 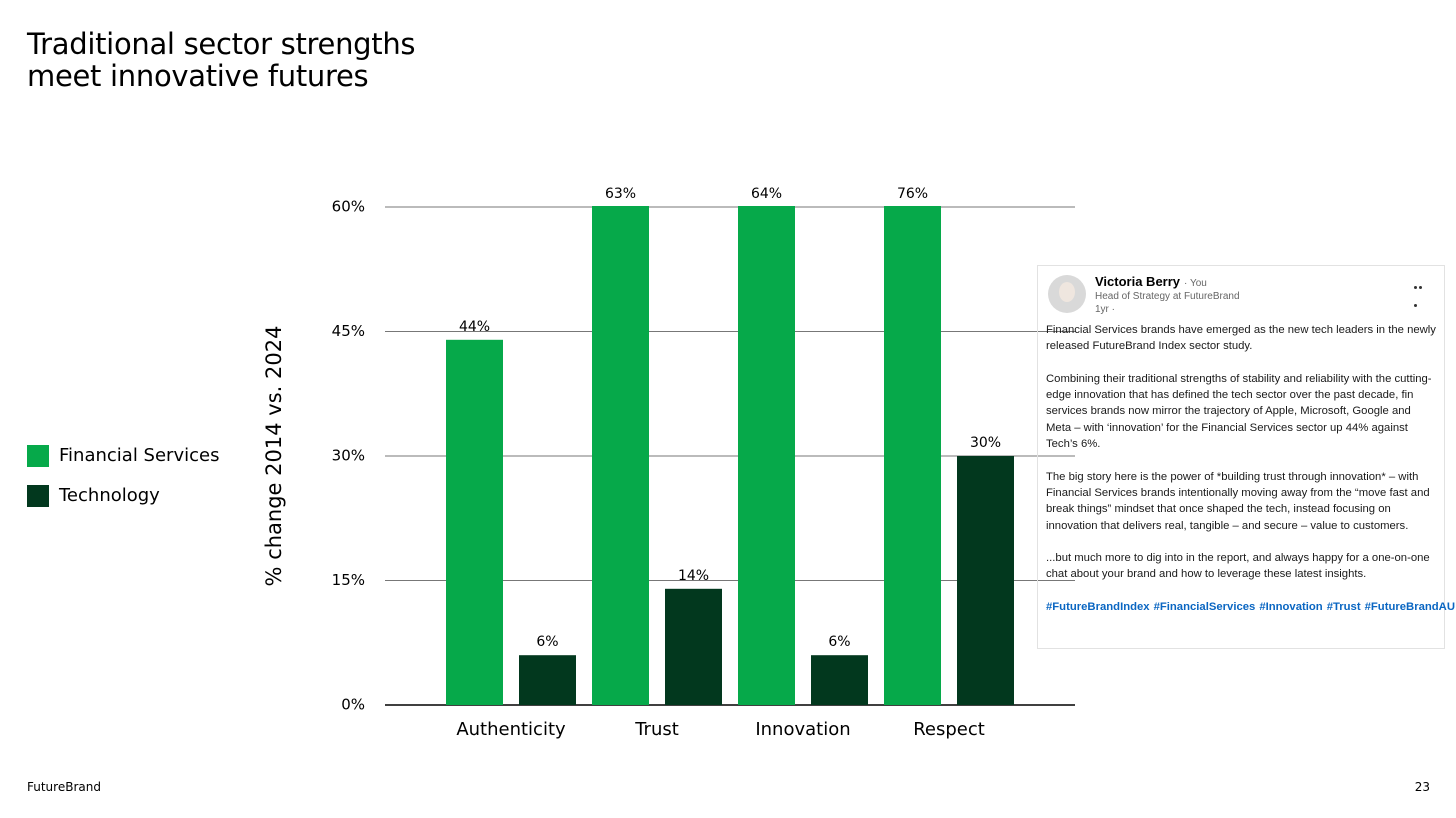 I want to click on post-author: Victoria Berry · You, so click(x=1151, y=281).